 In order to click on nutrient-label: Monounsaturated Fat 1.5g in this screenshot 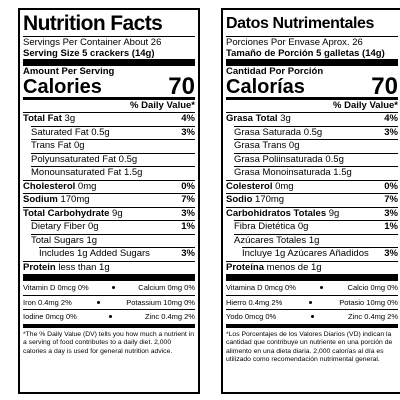, I will do `click(86, 173)`.